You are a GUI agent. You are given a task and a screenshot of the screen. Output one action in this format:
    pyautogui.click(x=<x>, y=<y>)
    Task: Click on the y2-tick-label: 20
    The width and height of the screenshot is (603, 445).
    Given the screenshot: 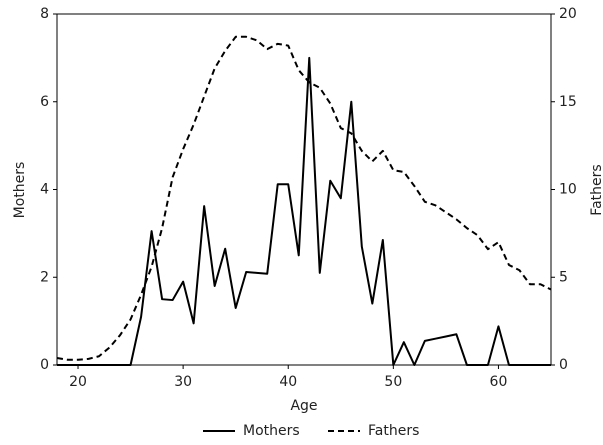 What is the action you would take?
    pyautogui.click(x=568, y=14)
    